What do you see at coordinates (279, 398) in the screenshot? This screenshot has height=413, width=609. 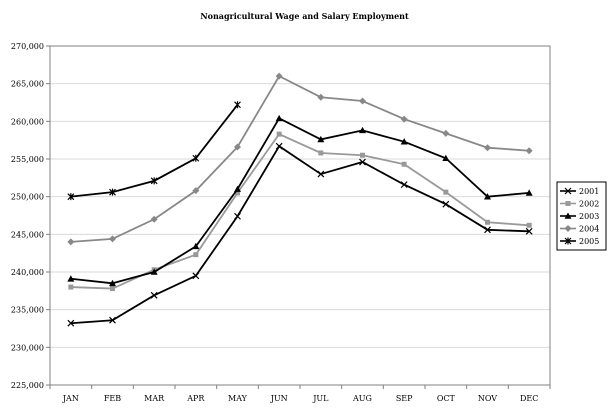 I see `x-tick-label: JUN` at bounding box center [279, 398].